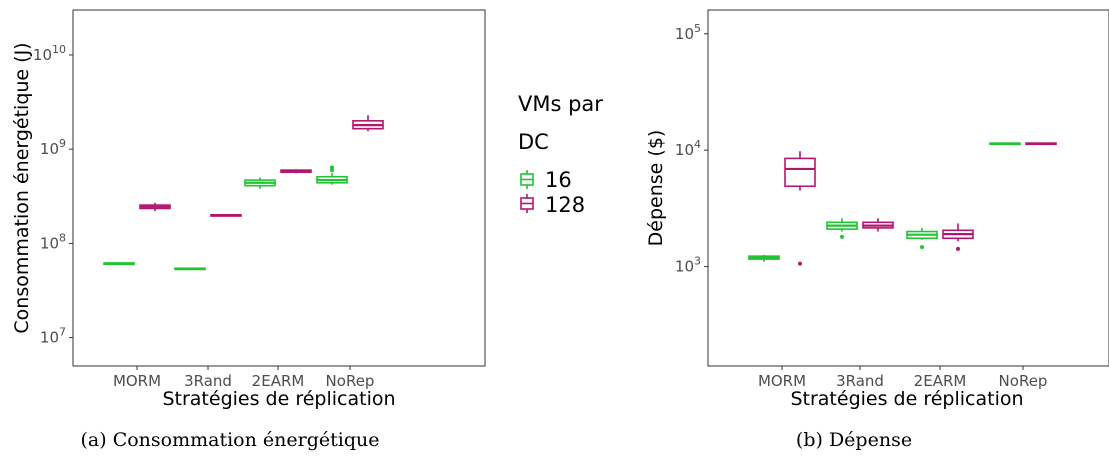 This screenshot has width=1109, height=462. Describe the element at coordinates (688, 265) in the screenshot. I see `y-tick-label: 10³` at that location.